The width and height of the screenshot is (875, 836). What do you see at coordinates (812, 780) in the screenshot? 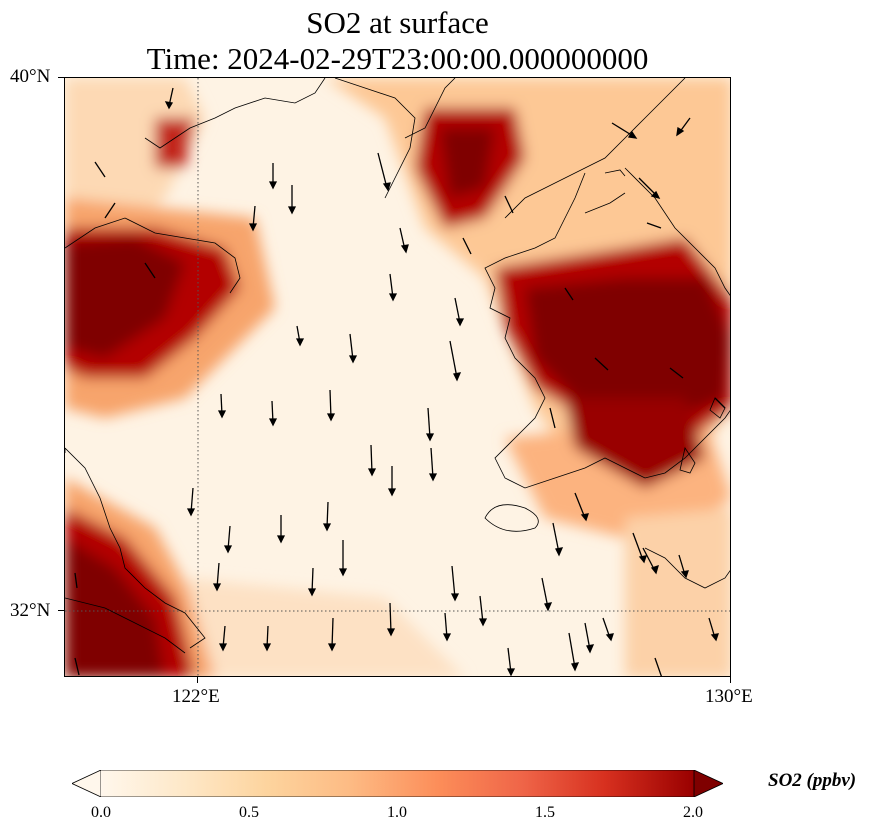
I see `colorbar-label: SO2 (ppbv)` at bounding box center [812, 780].